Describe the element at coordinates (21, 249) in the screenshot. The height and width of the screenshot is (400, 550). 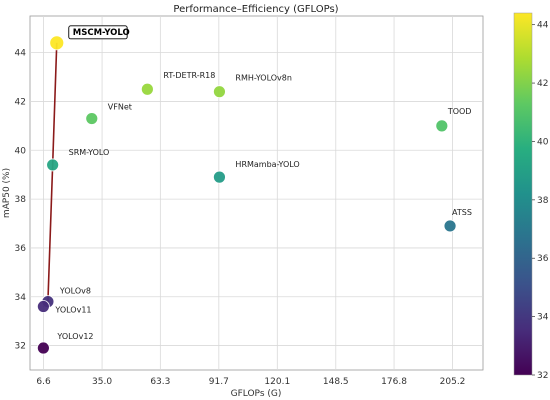
I see `y-tick-label: 36` at that location.